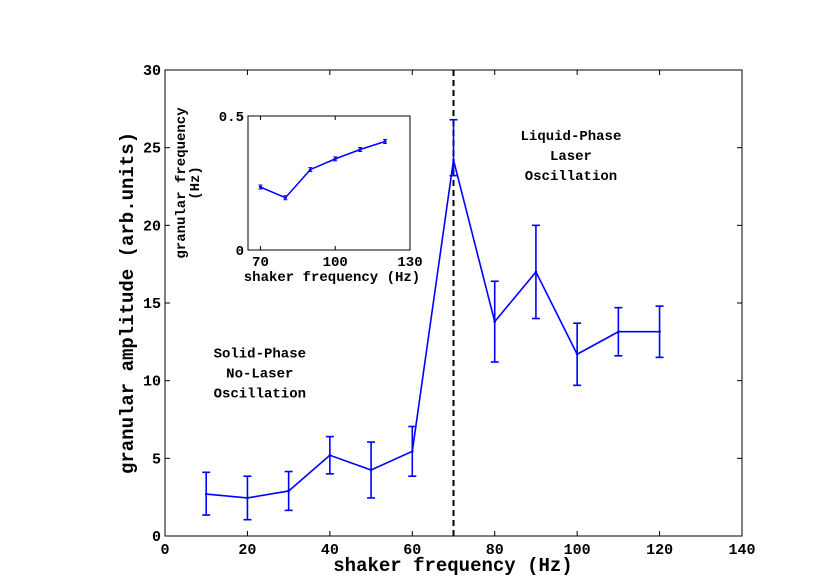 This screenshot has width=830, height=578. Describe the element at coordinates (412, 550) in the screenshot. I see `x-tick-label: 60` at that location.